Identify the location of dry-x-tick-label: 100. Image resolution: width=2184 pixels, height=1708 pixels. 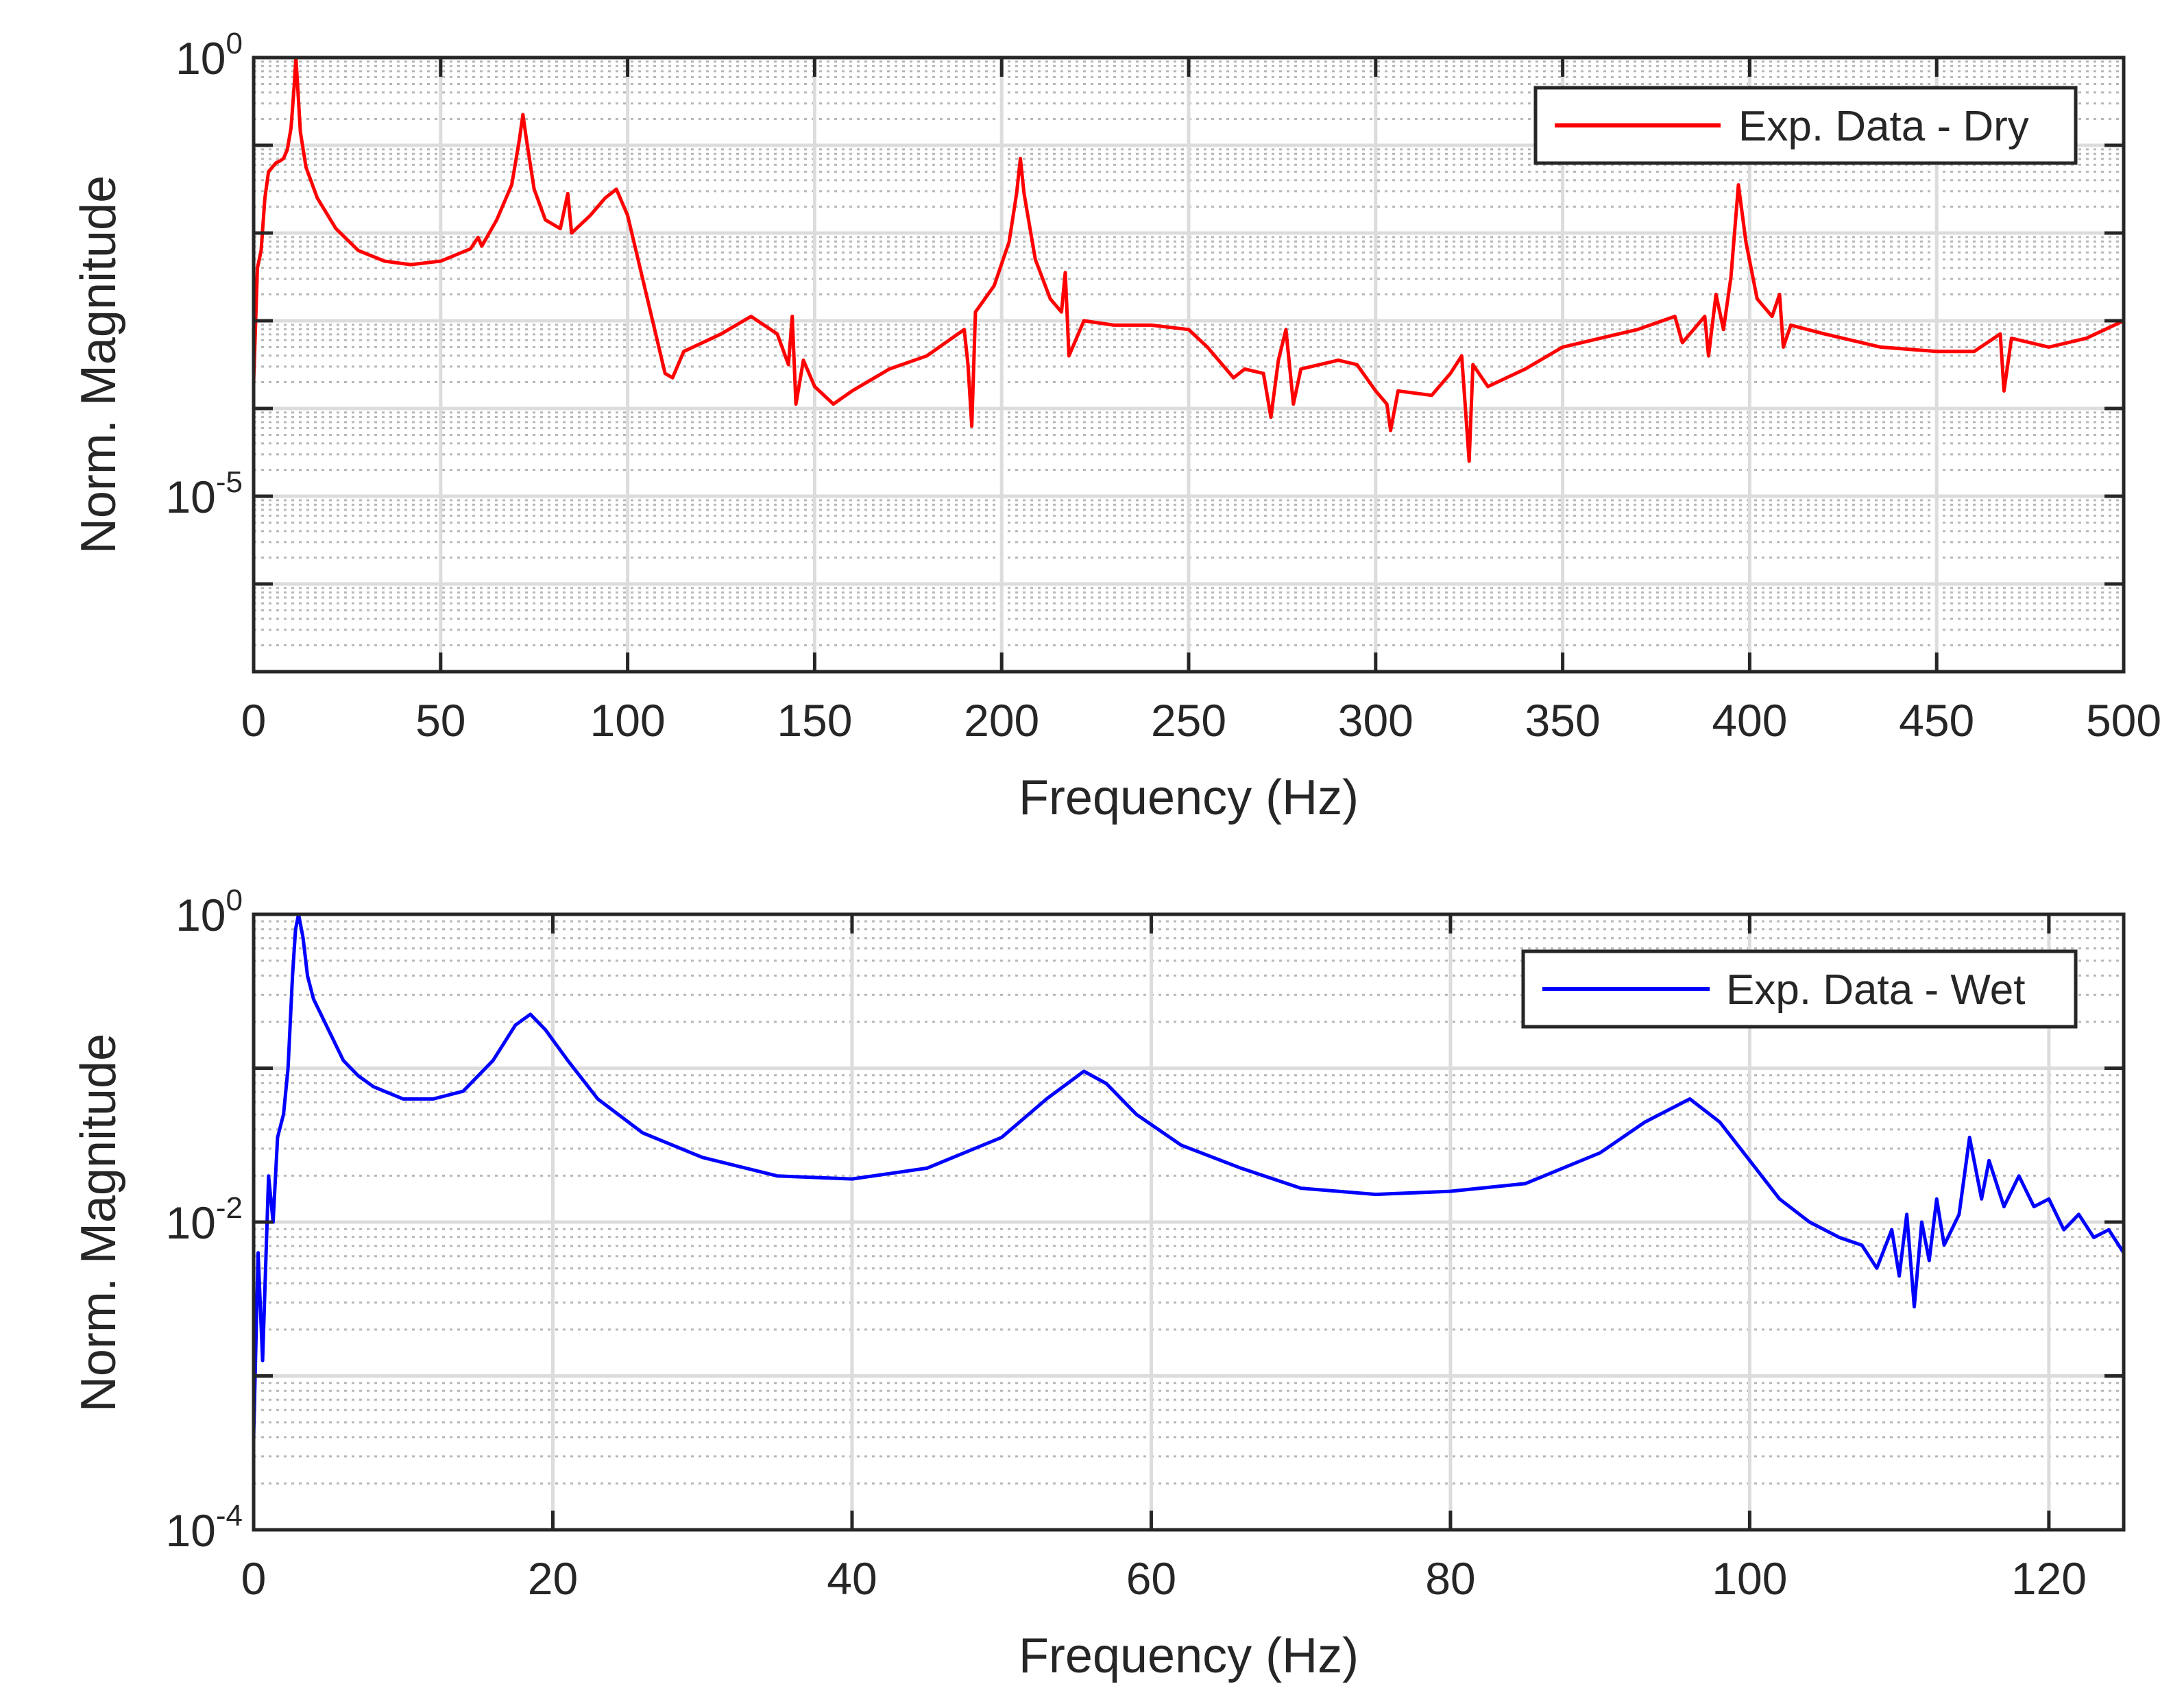
(628, 721).